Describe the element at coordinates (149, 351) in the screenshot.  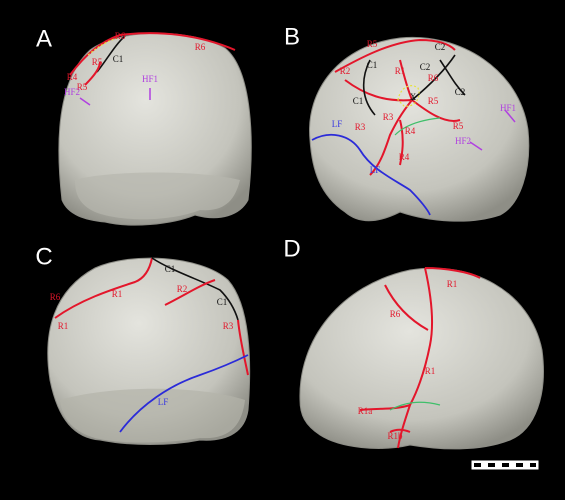
I see `skull-c` at that location.